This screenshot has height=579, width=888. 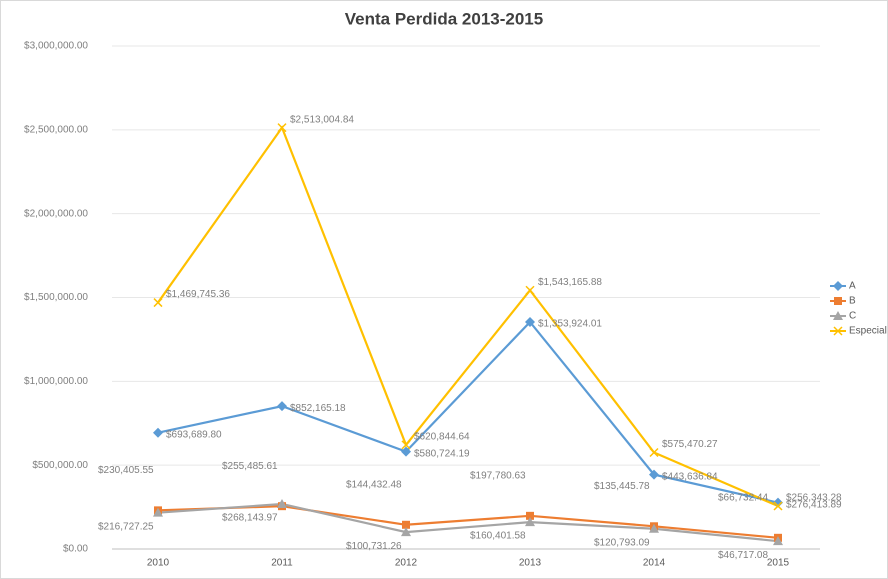 I want to click on data-label: $693,689.80, so click(x=194, y=434).